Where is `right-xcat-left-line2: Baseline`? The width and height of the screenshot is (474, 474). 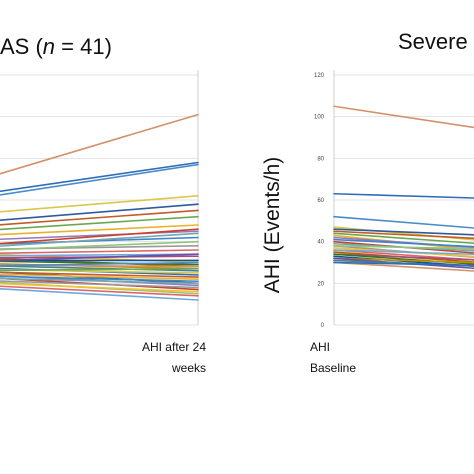
right-xcat-left-line2: Baseline is located at coordinates (333, 368).